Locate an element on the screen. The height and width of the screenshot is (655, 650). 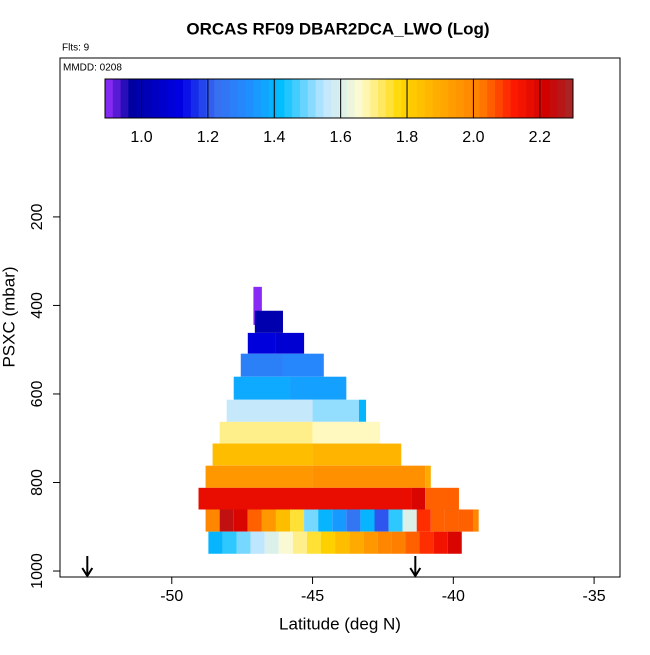
date-label: MMDD: 0208 is located at coordinates (92, 68).